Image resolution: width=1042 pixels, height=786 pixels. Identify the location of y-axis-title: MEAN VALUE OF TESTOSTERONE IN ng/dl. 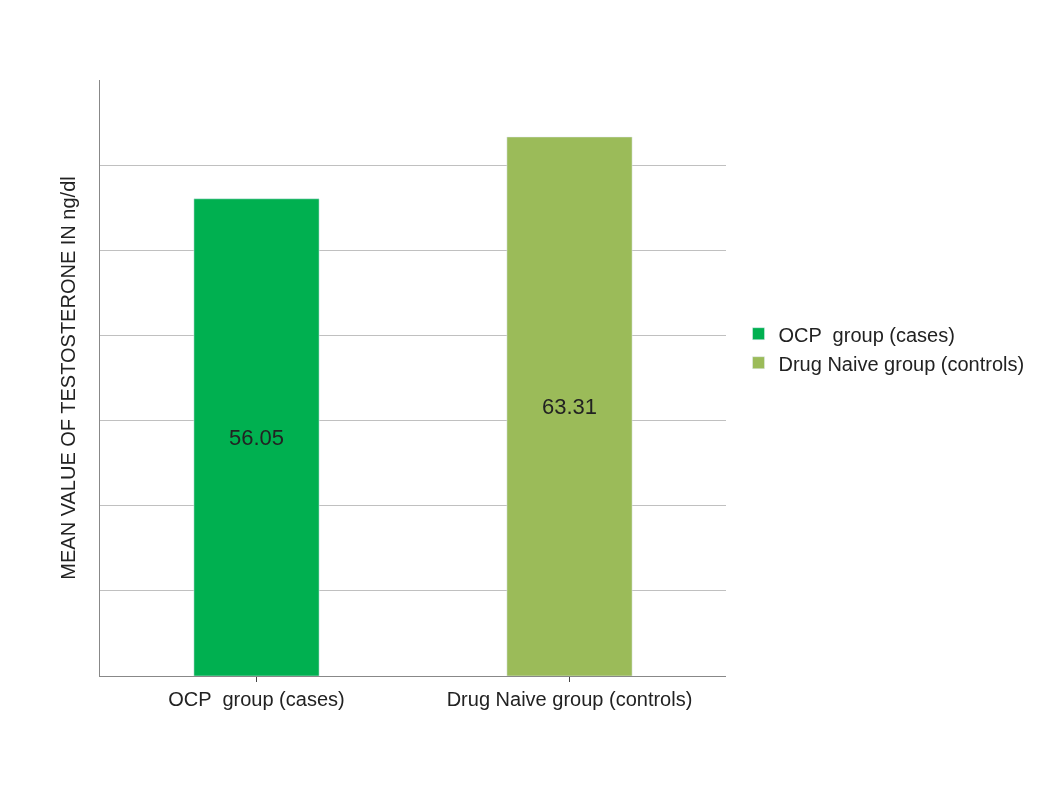
(68, 378).